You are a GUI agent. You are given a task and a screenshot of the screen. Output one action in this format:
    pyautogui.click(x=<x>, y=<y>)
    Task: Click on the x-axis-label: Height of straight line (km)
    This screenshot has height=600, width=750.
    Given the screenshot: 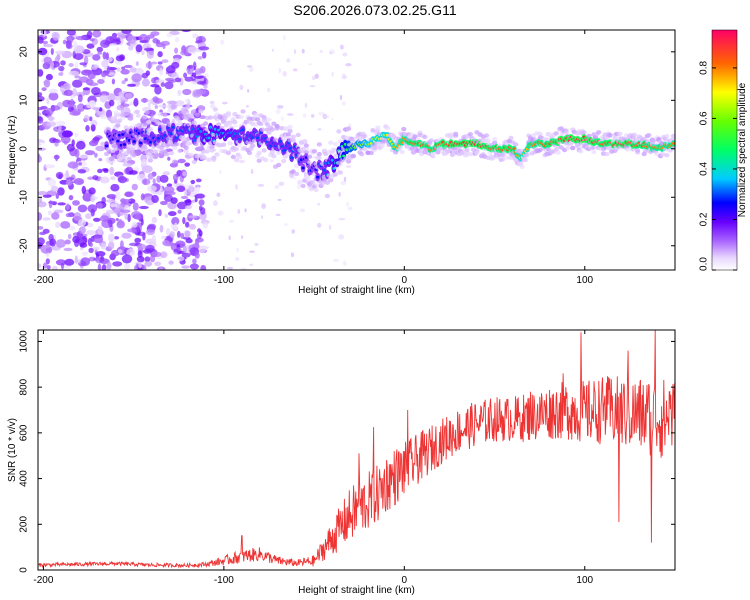 What is the action you would take?
    pyautogui.click(x=356, y=290)
    